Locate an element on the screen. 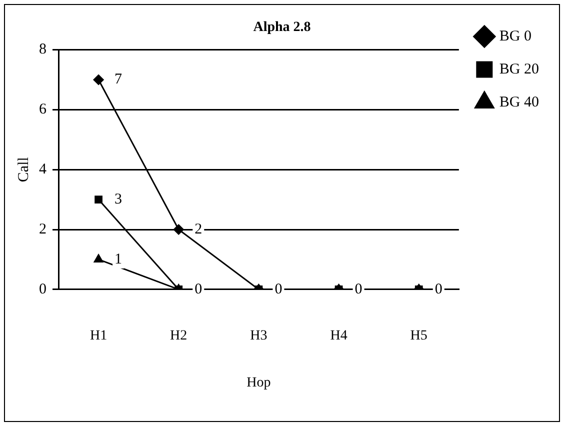 The width and height of the screenshot is (566, 428). y-tick-label: 4 is located at coordinates (43, 170).